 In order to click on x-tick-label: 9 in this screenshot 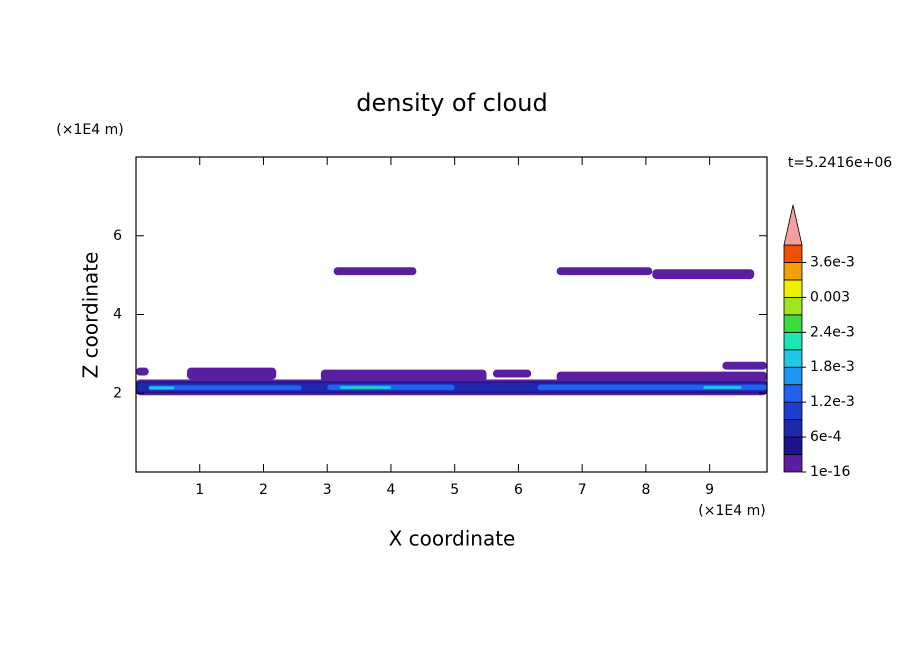, I will do `click(709, 490)`.